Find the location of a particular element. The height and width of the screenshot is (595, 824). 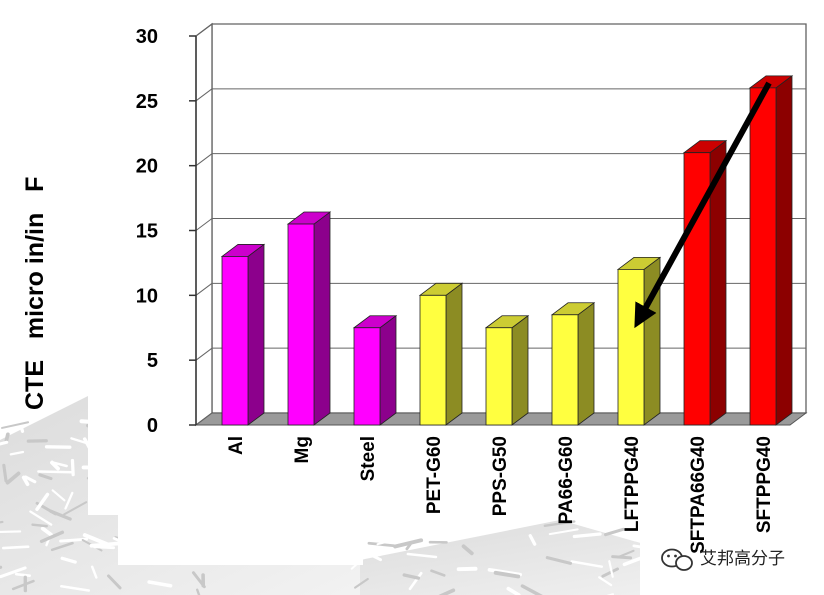

y-axis-title: CTE micro in/in F is located at coordinates (35, 293).